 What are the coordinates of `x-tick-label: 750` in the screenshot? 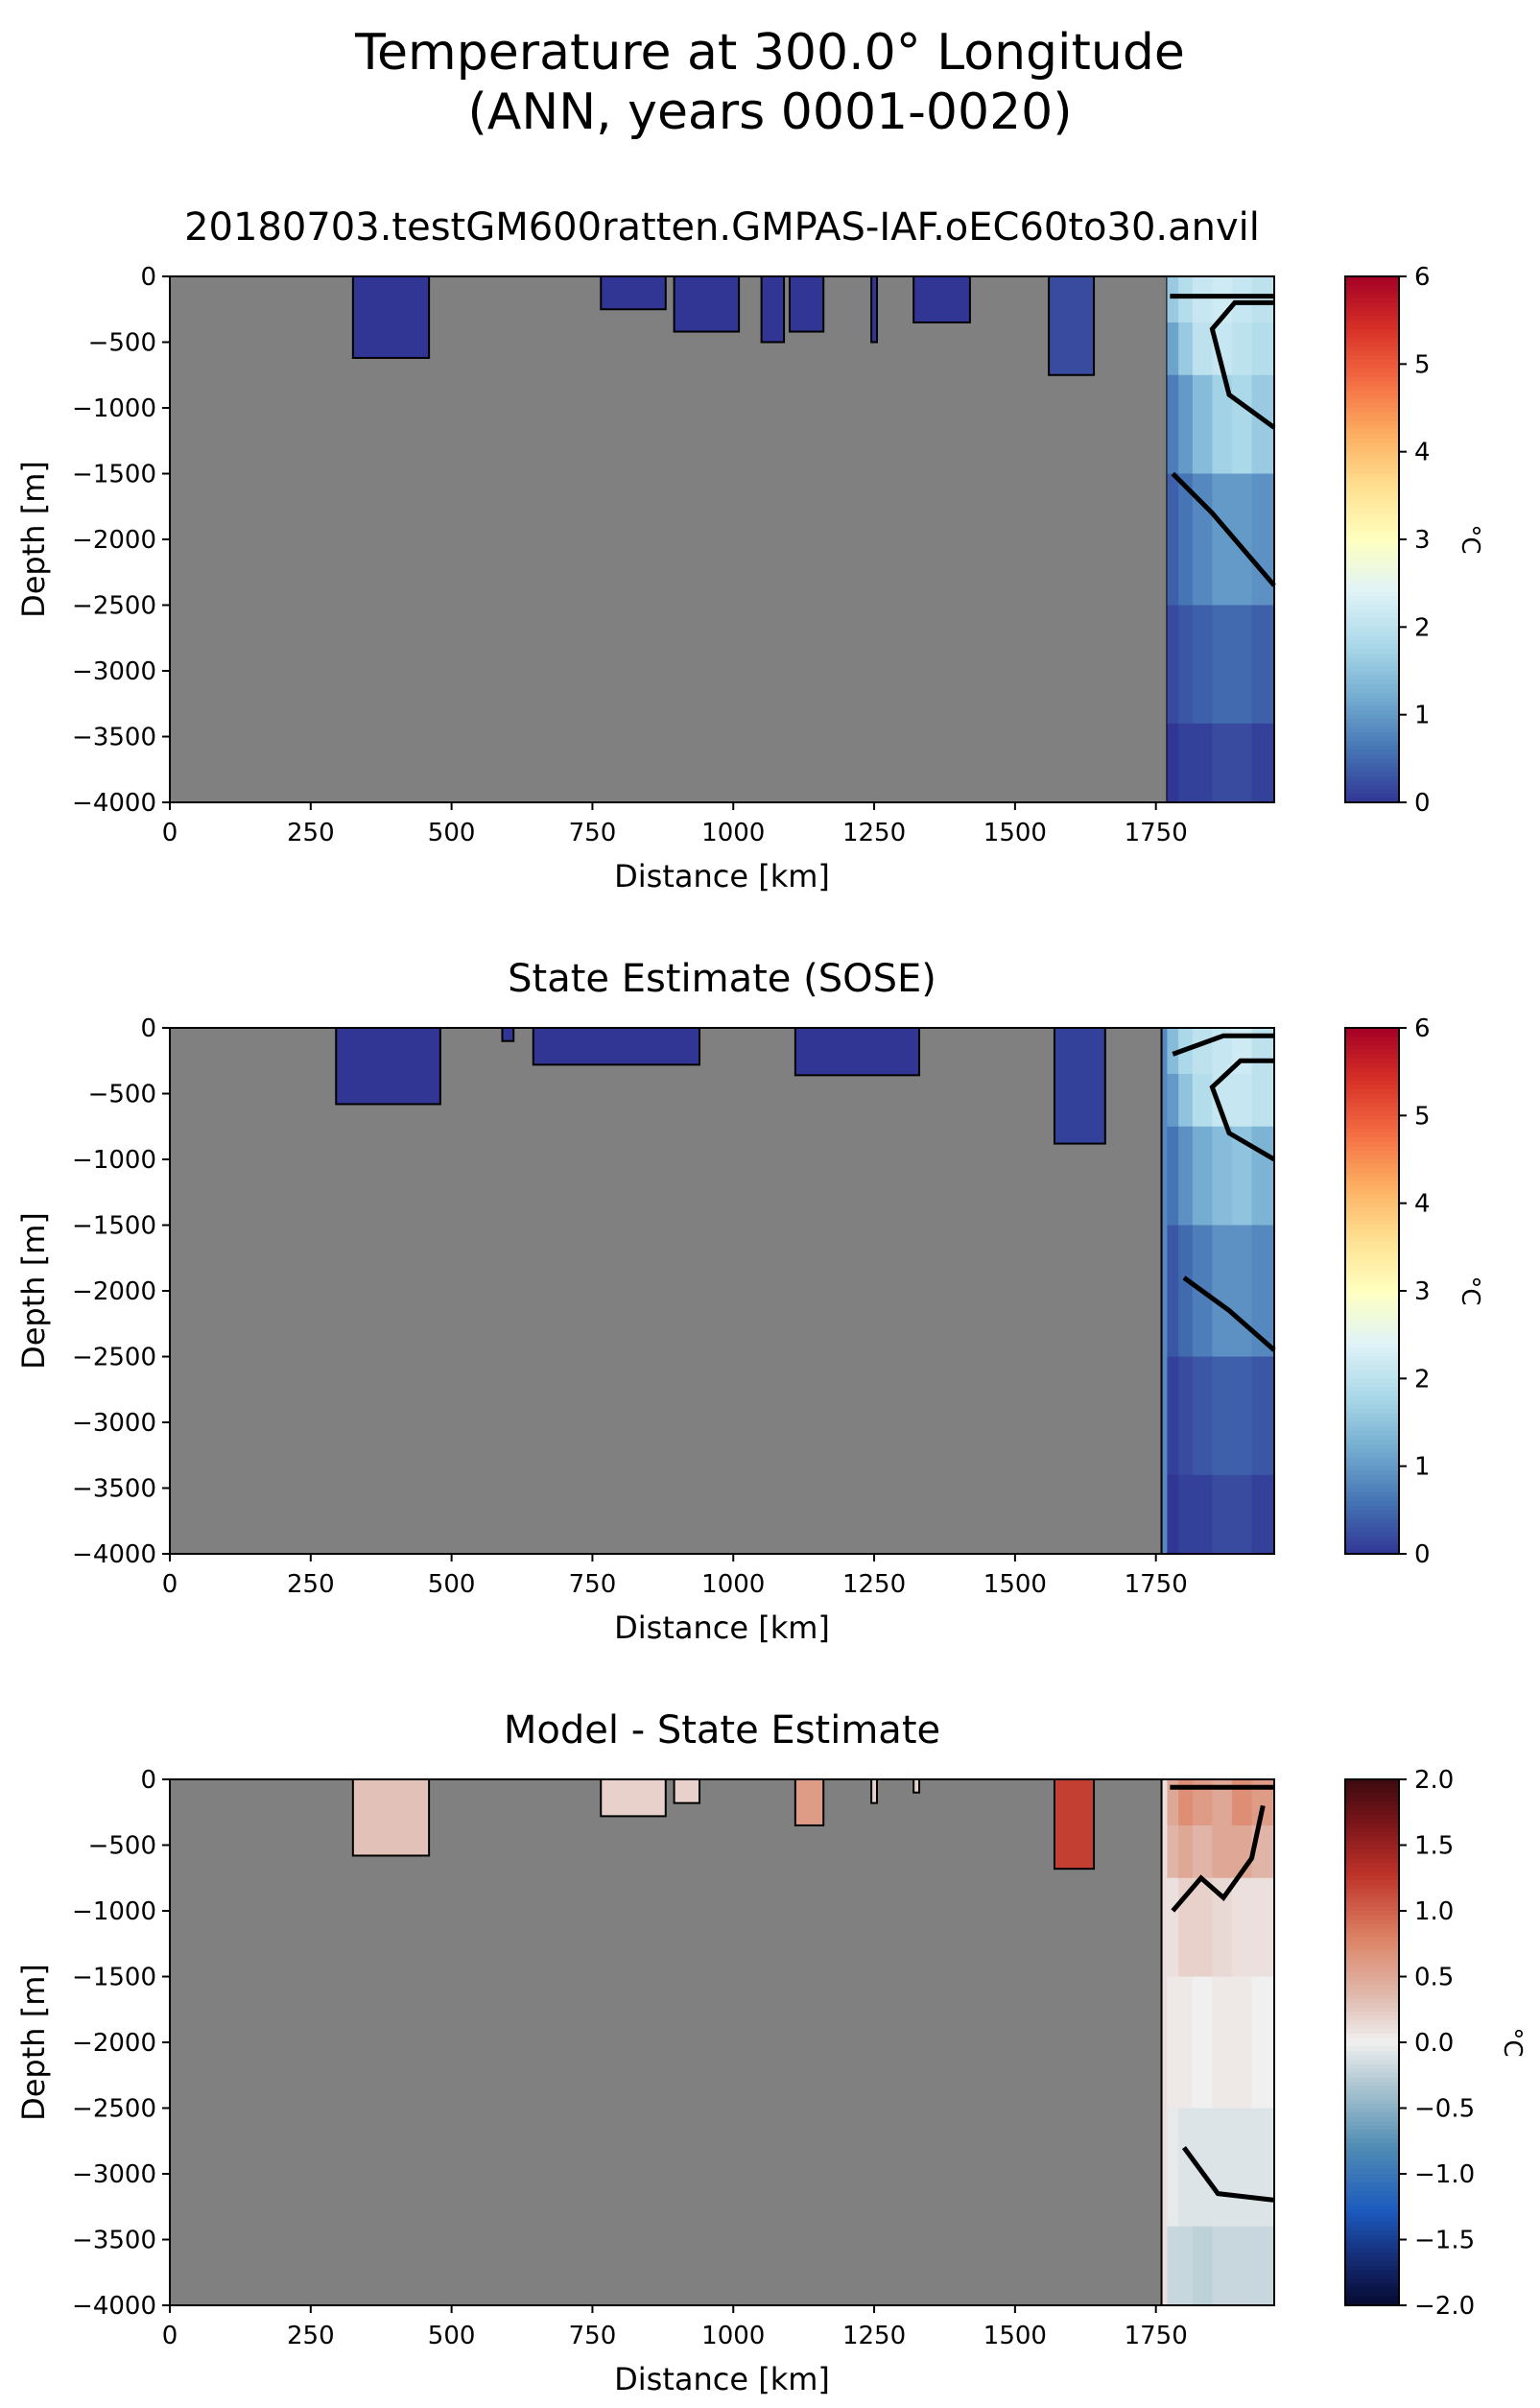 It's located at (593, 2336).